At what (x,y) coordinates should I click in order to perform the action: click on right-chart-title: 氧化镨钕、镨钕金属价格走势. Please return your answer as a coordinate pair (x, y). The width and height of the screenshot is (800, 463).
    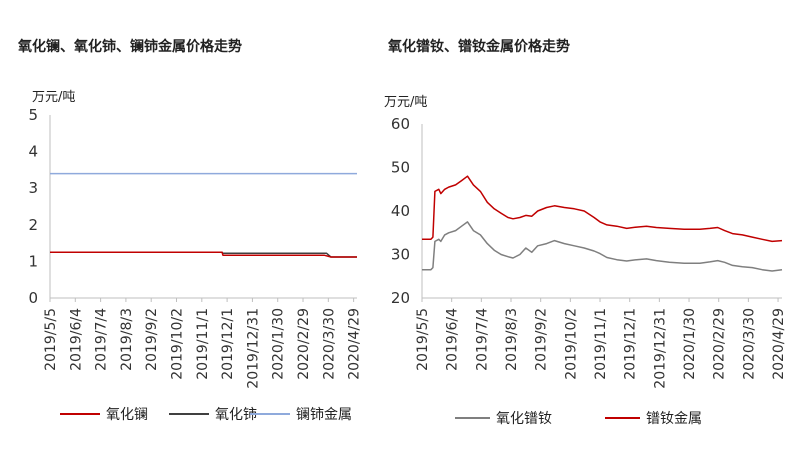
    Looking at the image, I should click on (479, 47).